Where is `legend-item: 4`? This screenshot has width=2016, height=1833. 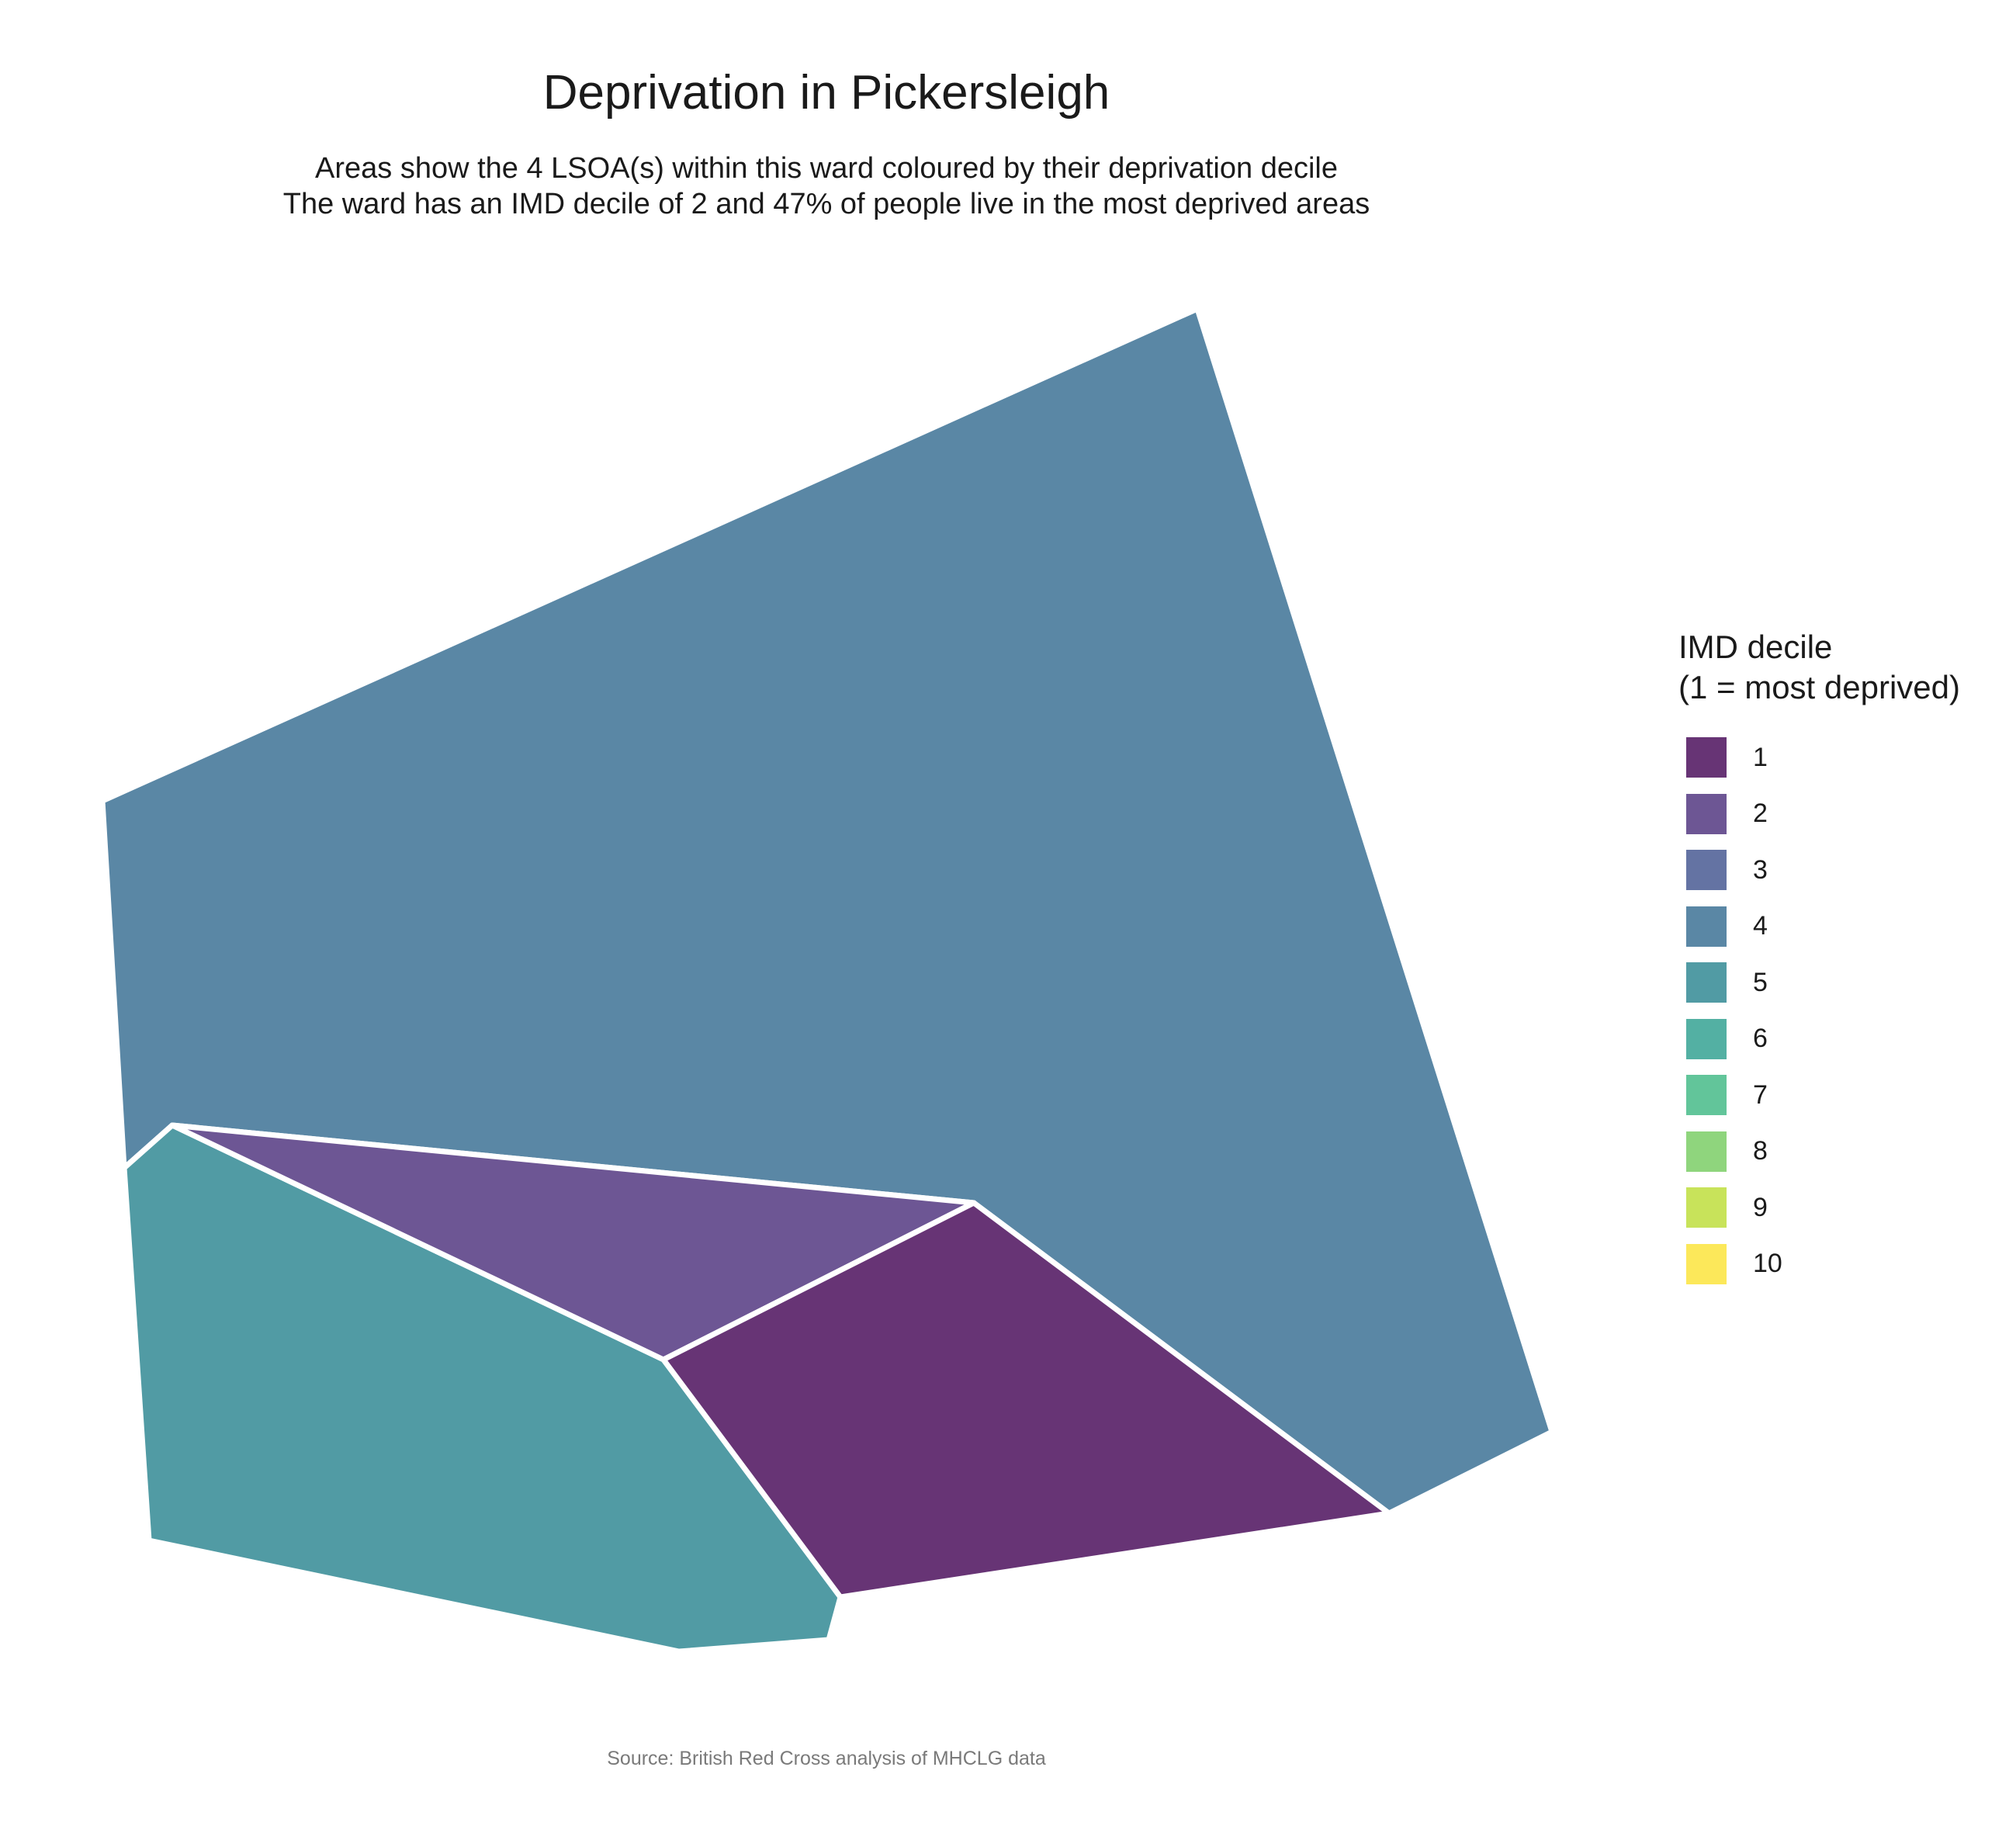
legend-item: 4 is located at coordinates (1823, 927).